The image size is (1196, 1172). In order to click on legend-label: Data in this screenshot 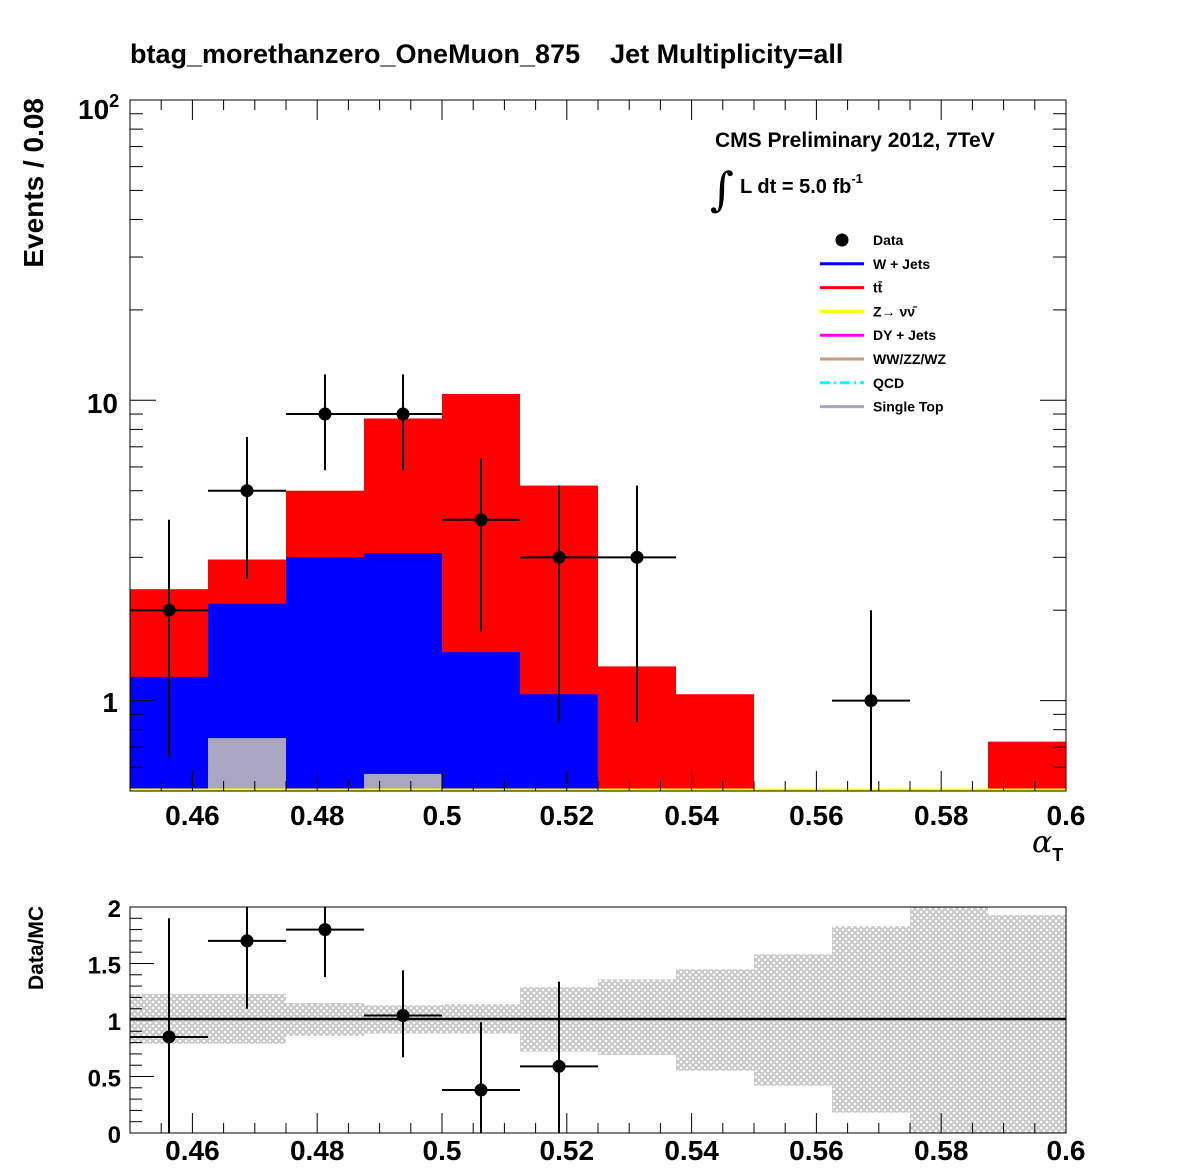, I will do `click(888, 240)`.